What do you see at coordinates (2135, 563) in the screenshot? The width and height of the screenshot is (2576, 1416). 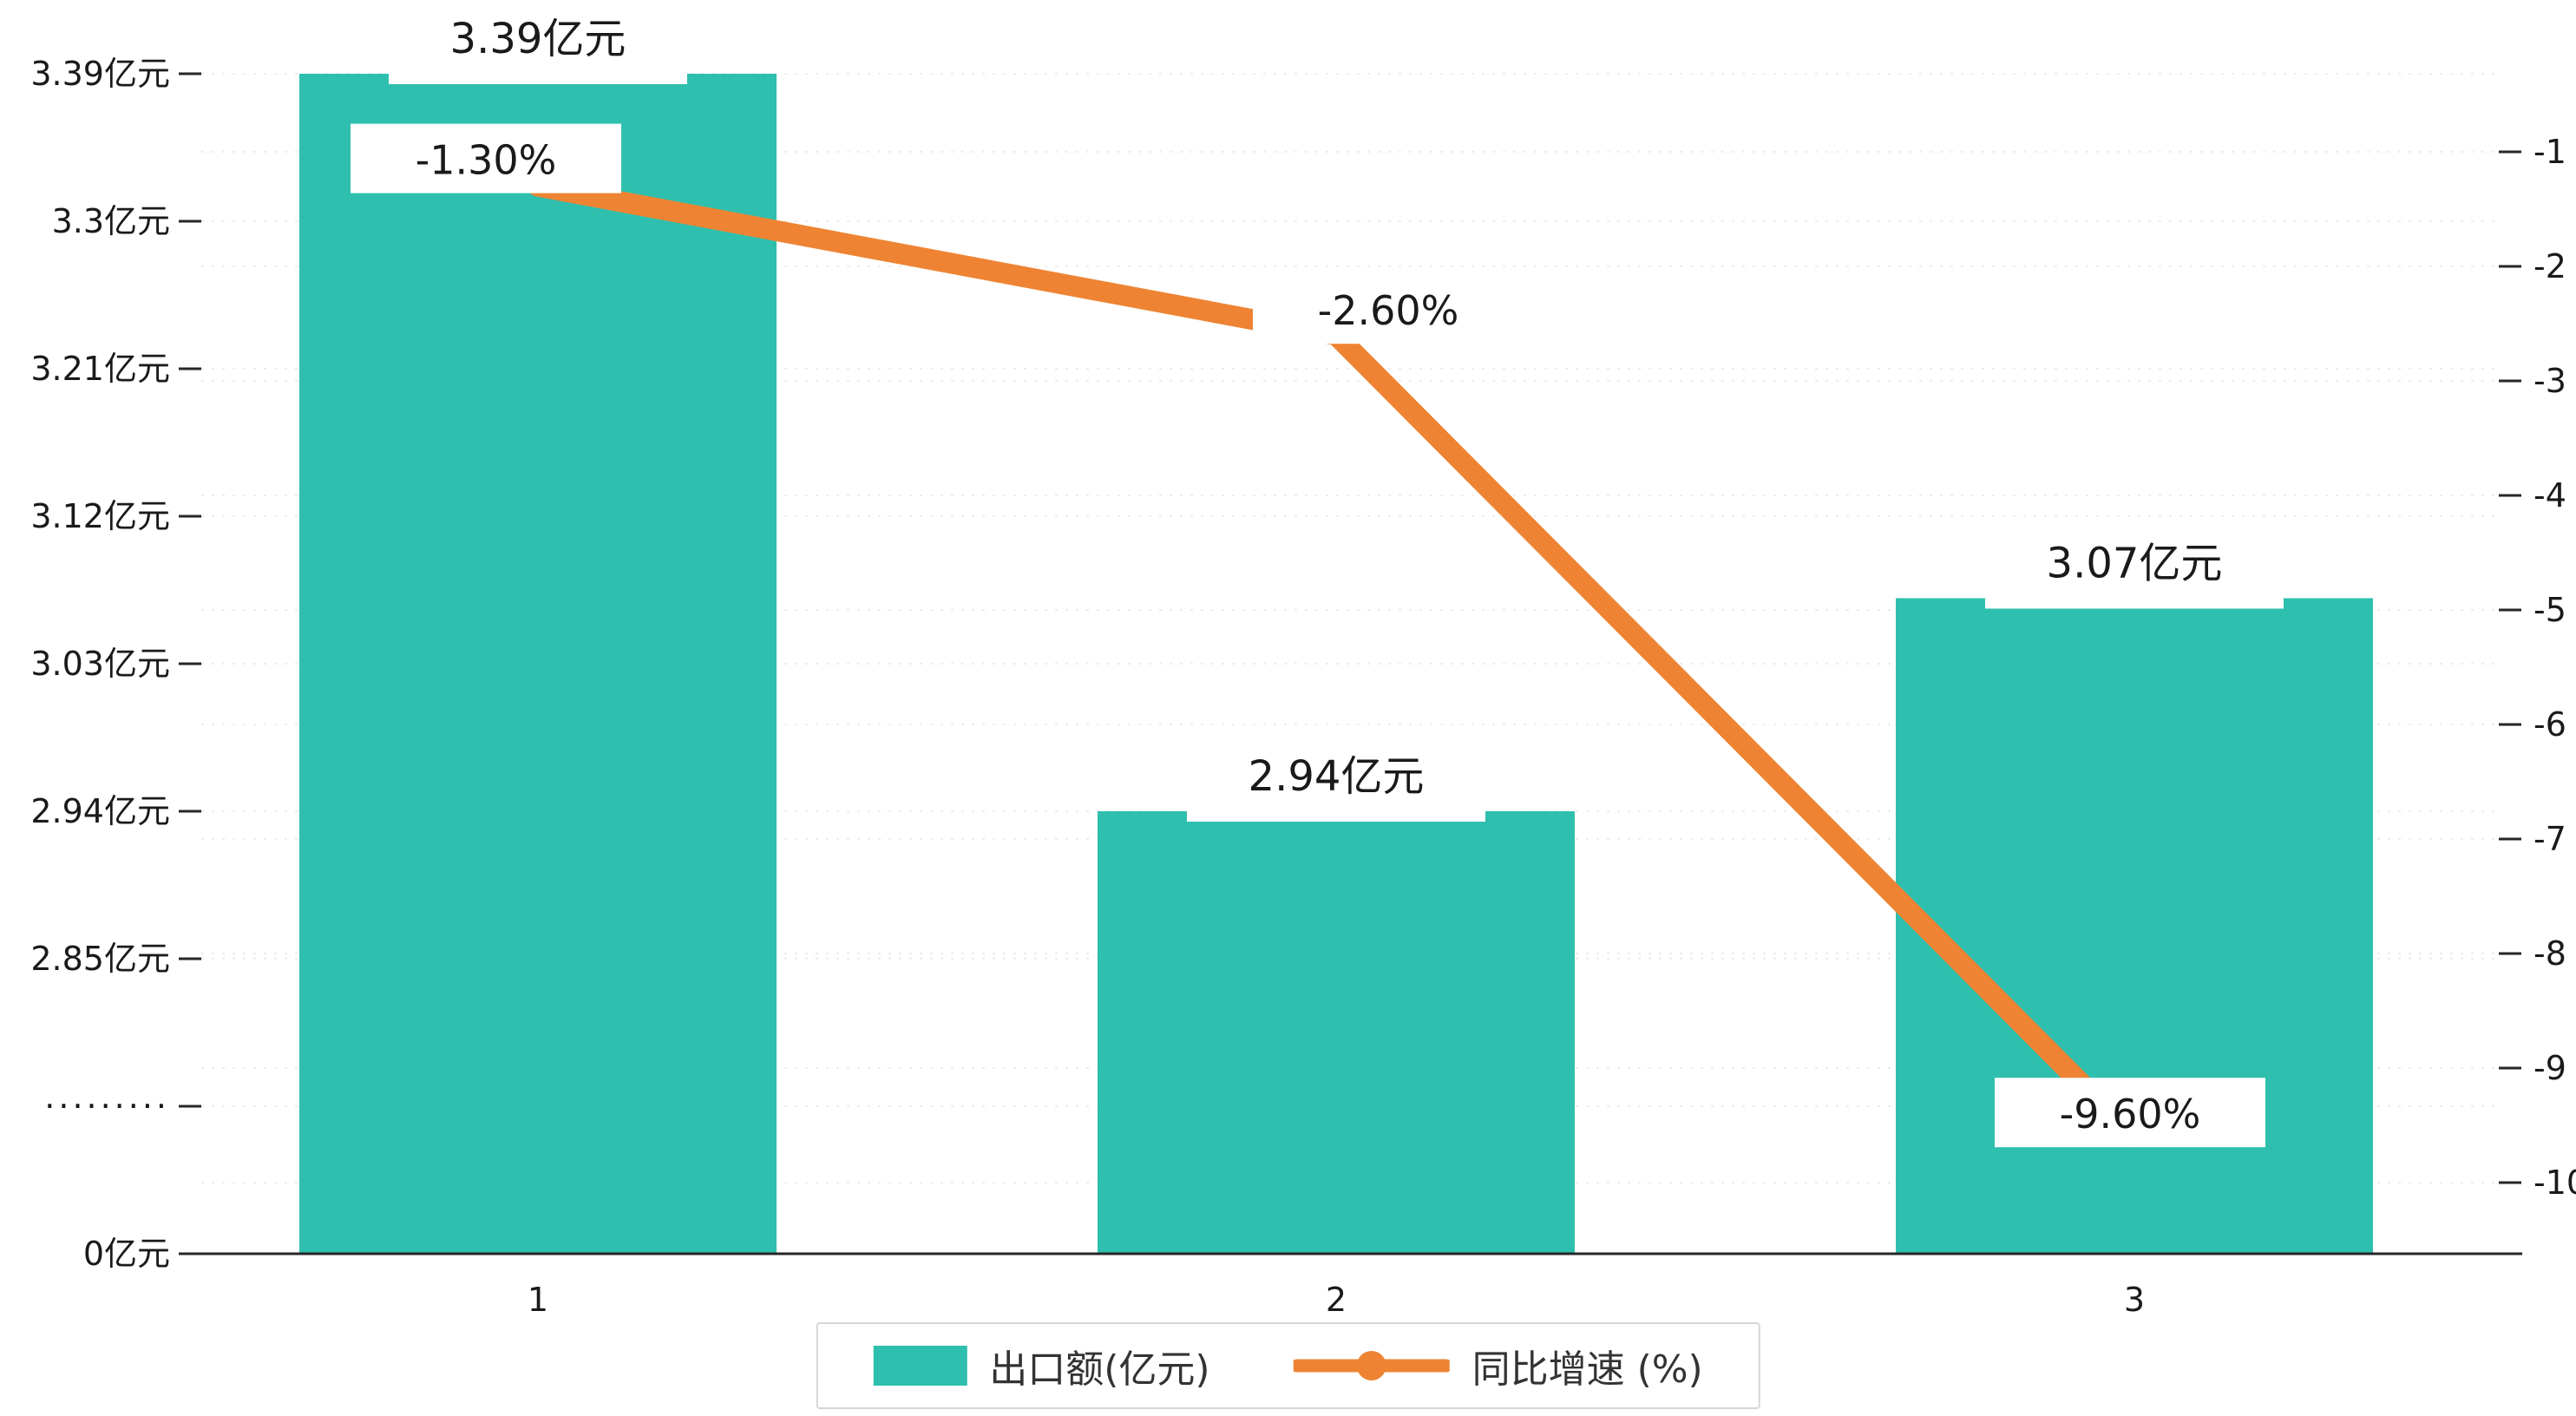 I see `bar-value-label: 3.07亿元` at bounding box center [2135, 563].